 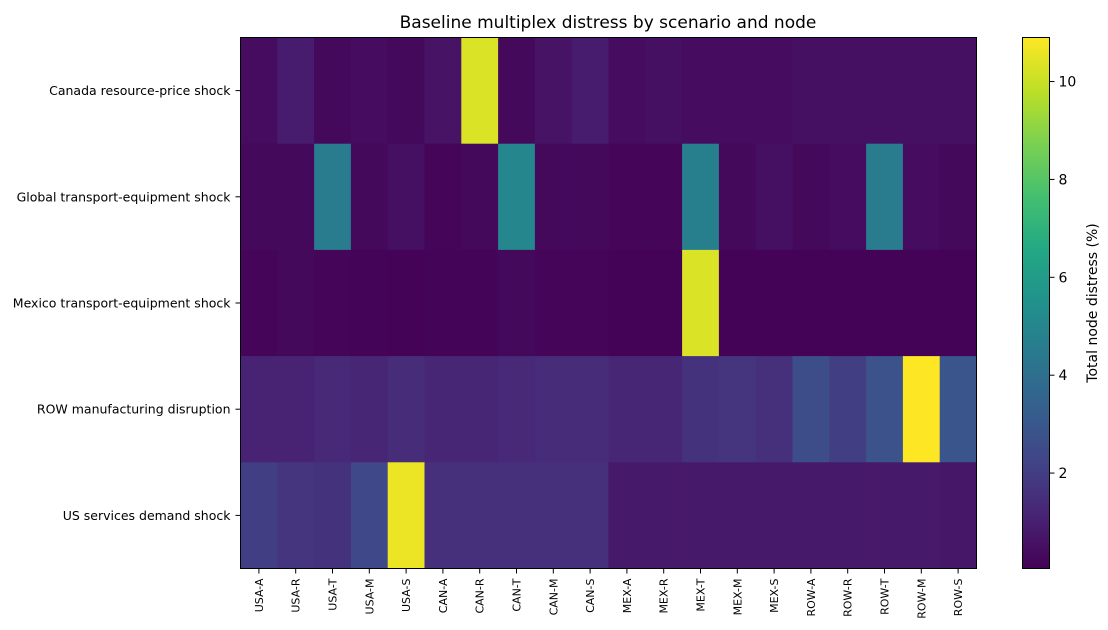 I want to click on colorbar: 2 4 6 8 10, so click(x=1049, y=303).